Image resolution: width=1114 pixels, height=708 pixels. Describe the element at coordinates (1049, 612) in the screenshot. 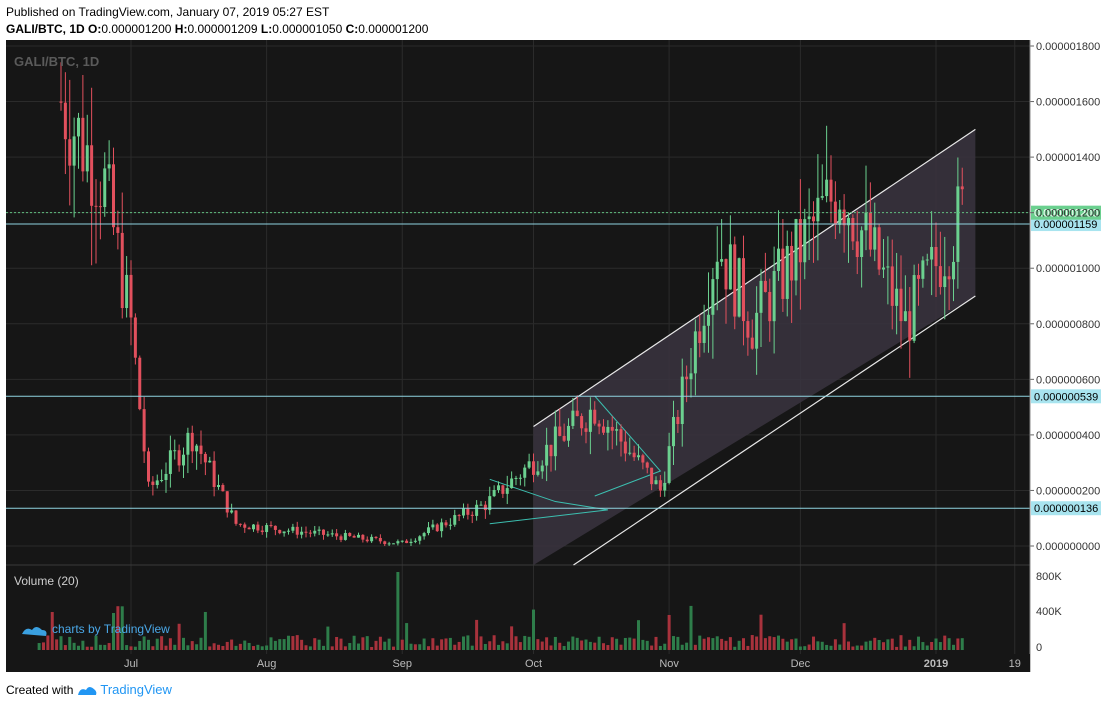

I see `volume-tick-label: 400K` at that location.